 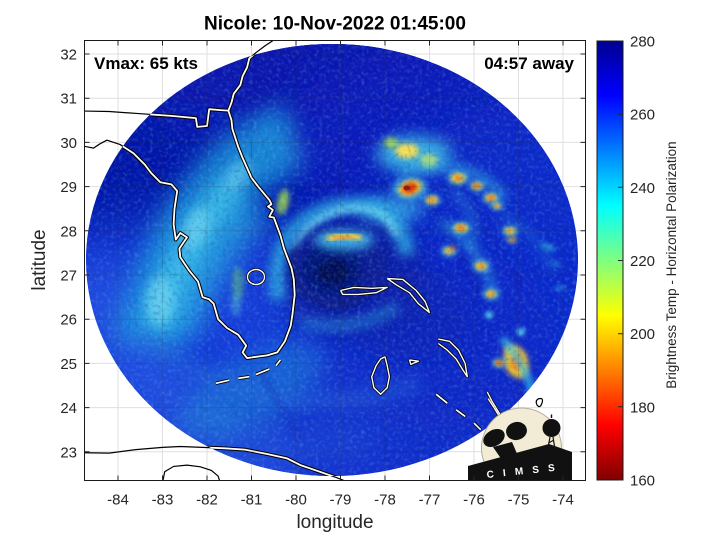 I want to click on svg-text: -74, so click(x=563, y=500).